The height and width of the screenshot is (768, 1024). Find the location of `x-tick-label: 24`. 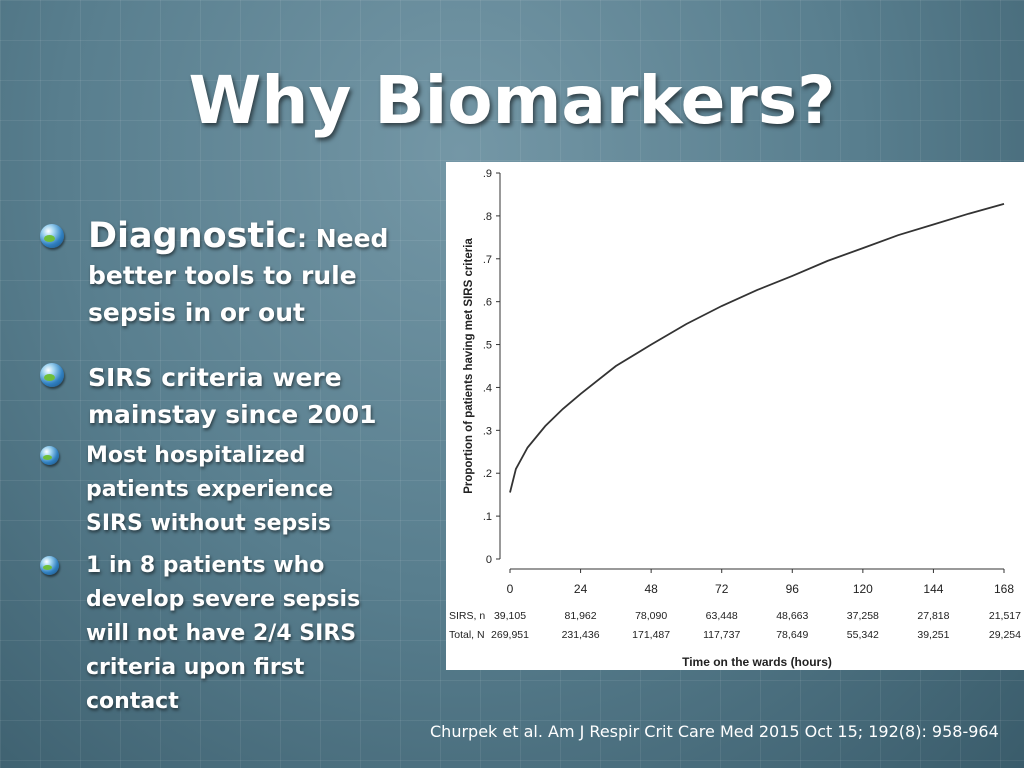

x-tick-label: 24 is located at coordinates (581, 589).